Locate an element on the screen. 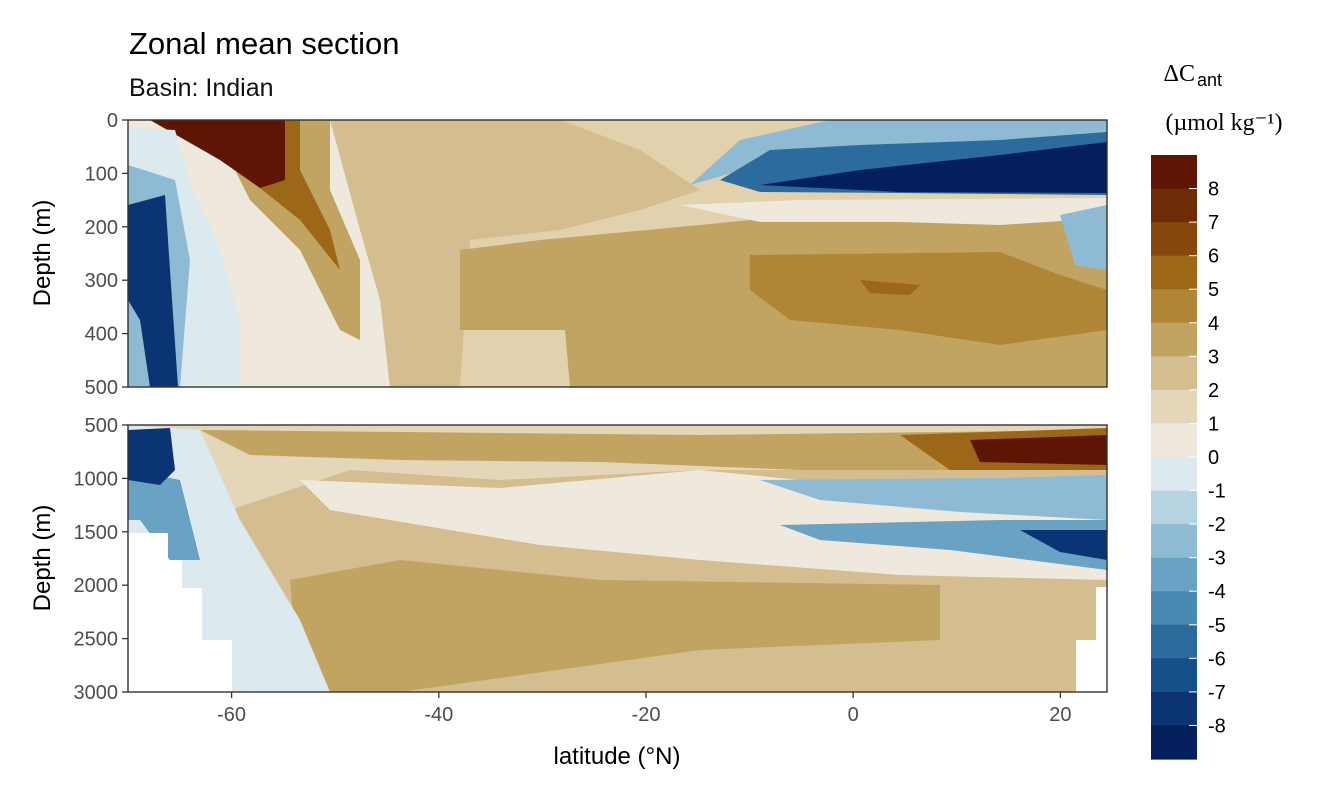  x-tick-label: -60 is located at coordinates (231, 715).